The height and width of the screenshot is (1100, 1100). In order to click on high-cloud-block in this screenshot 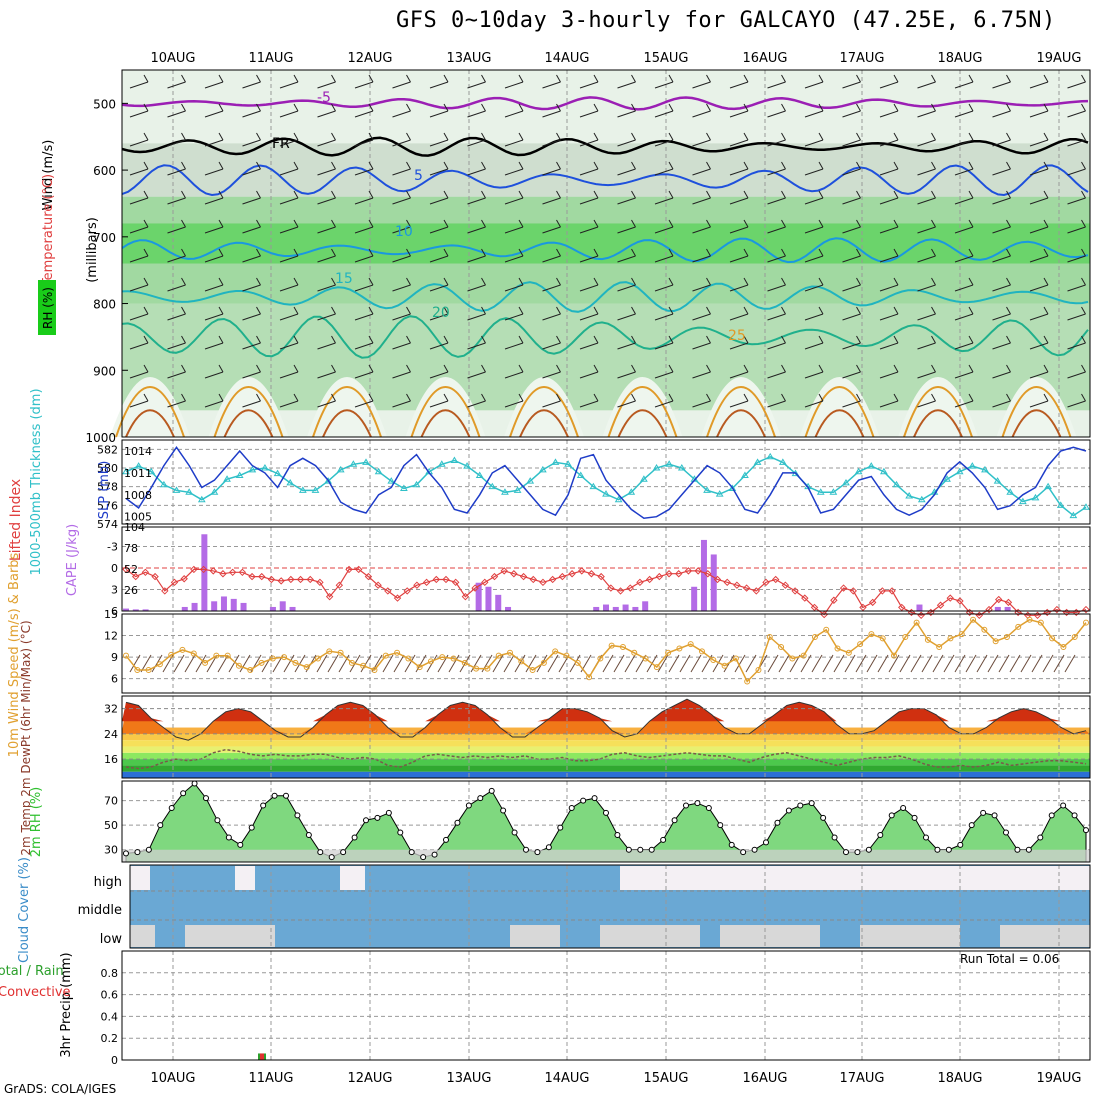, I will do `click(245, 878)`.